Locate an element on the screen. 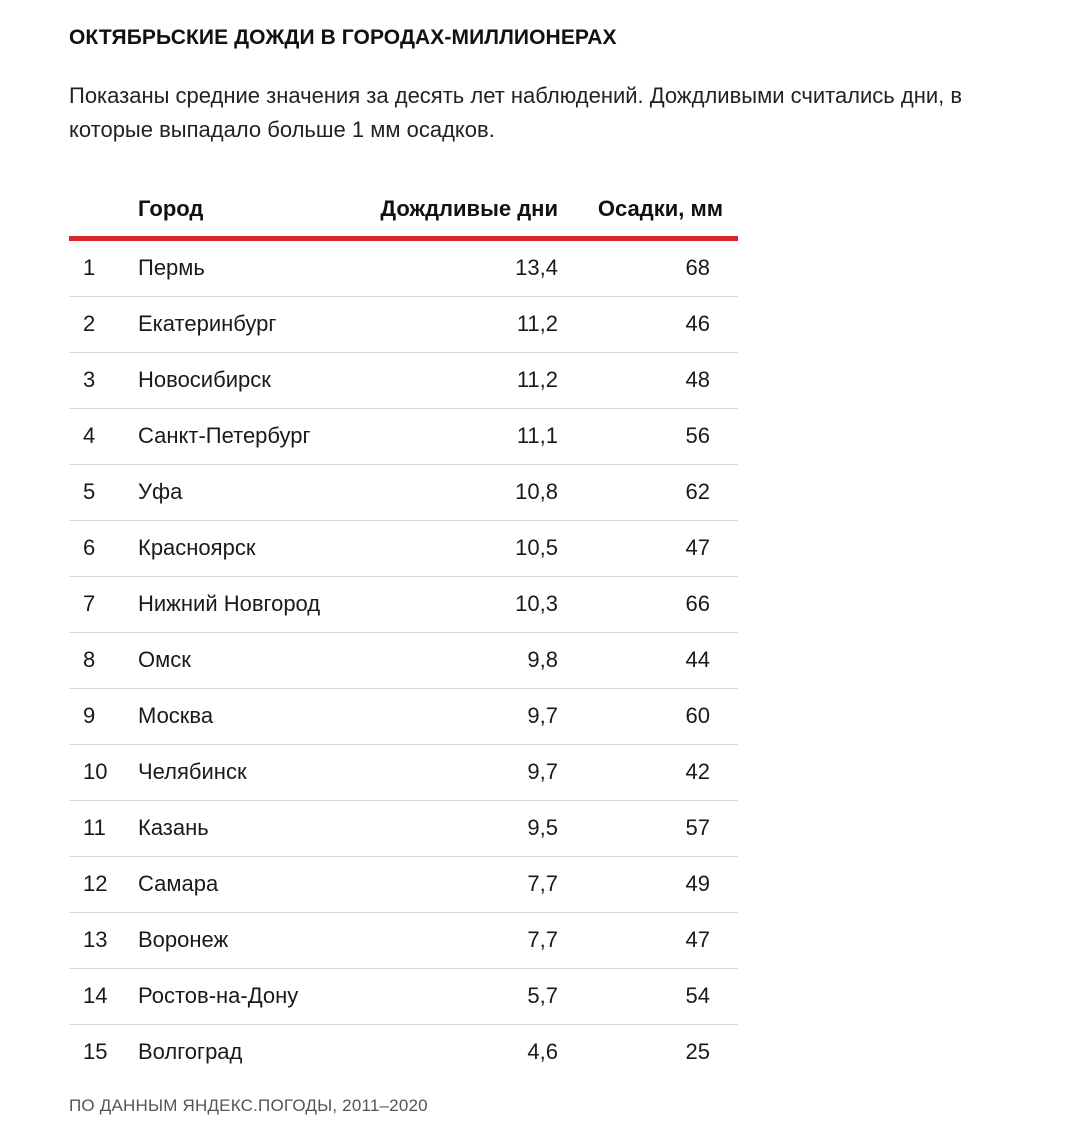 The image size is (1072, 1143). cell-city: Челябинск is located at coordinates (192, 771).